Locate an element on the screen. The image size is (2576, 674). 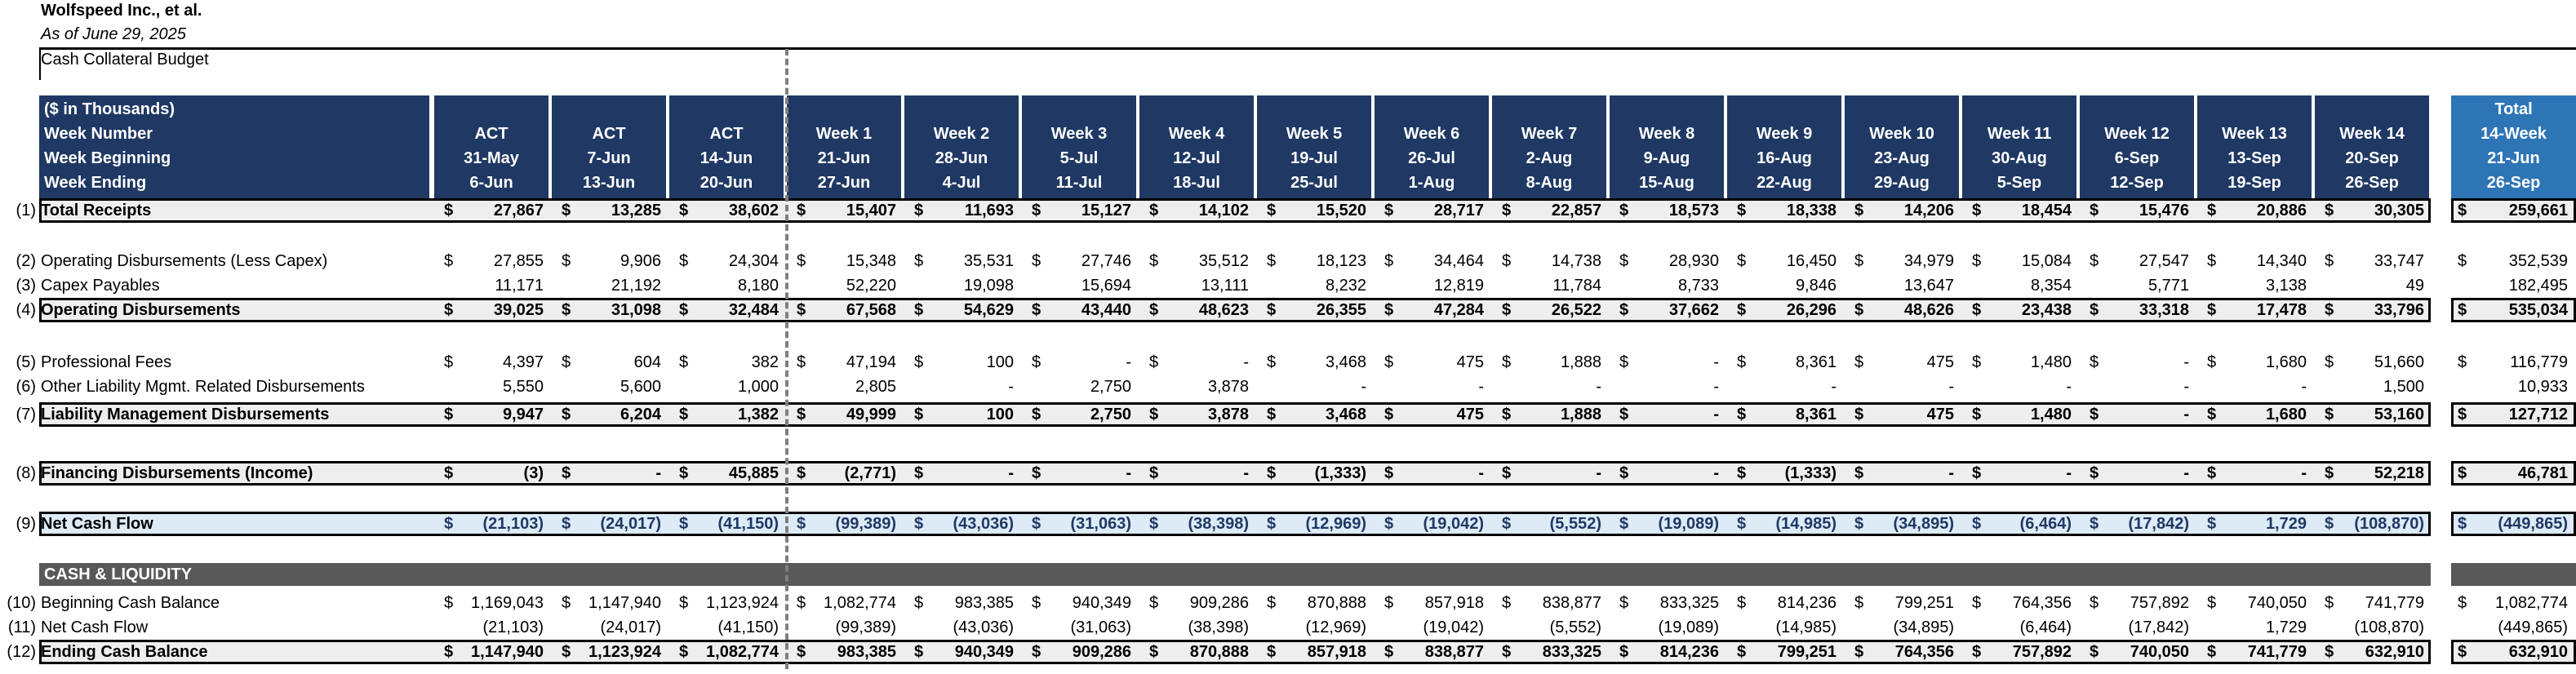
header-column-line: 19-Jul is located at coordinates (1314, 158).